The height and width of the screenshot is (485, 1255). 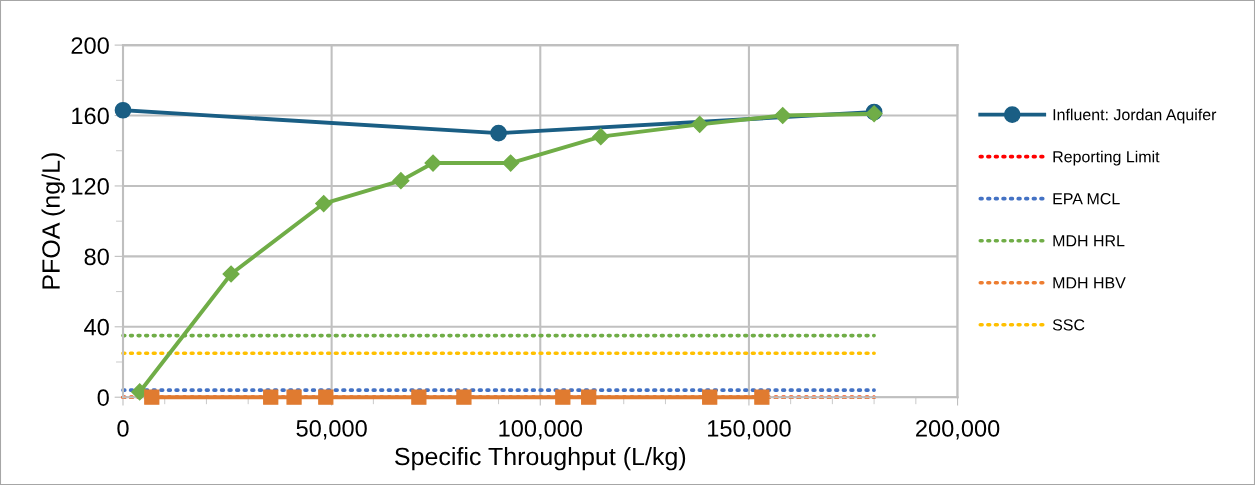 I want to click on x-tick-label: 150,000, so click(x=749, y=430).